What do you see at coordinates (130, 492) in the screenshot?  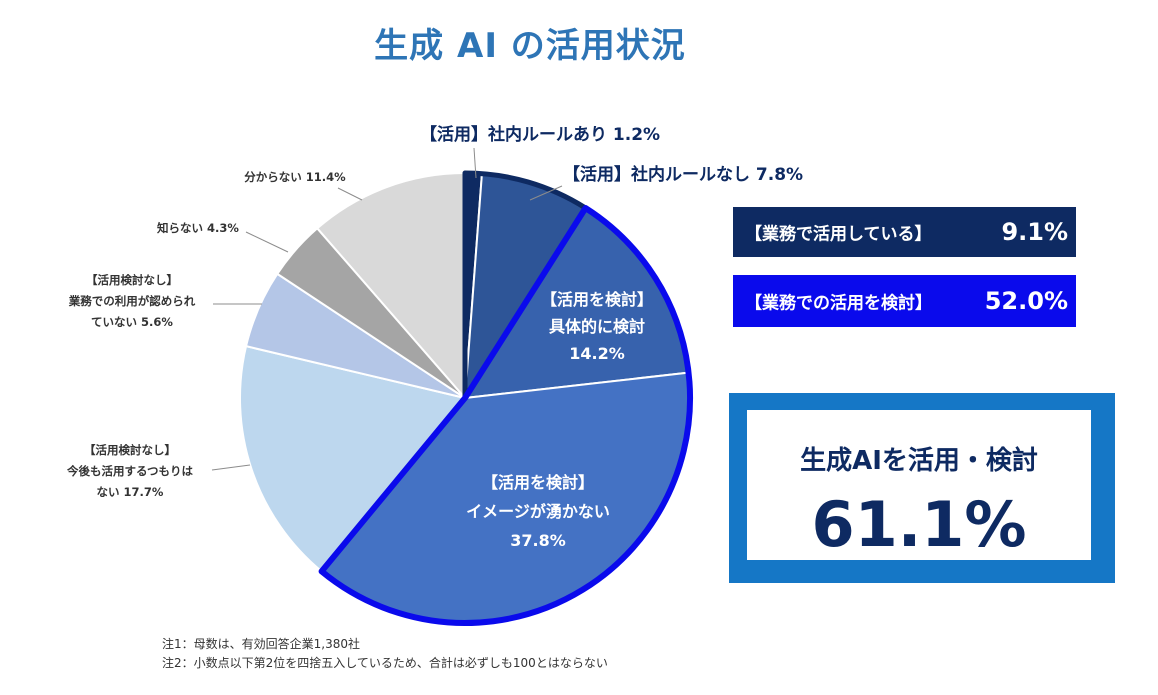 I see `slice-label-4-line-2: ない 17.7%` at bounding box center [130, 492].